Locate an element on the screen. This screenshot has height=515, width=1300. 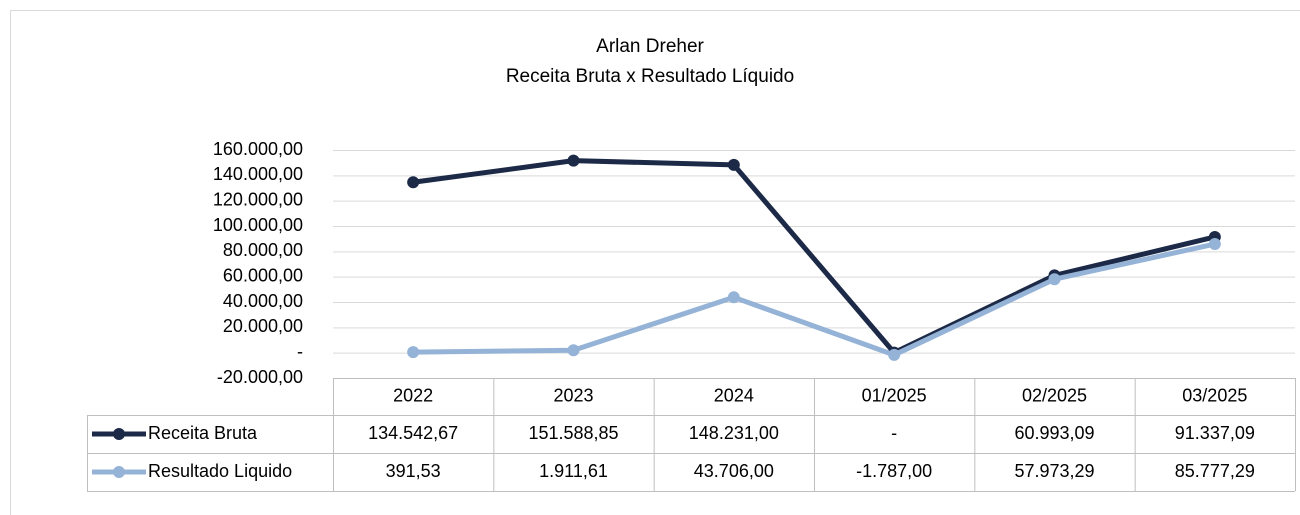
x-tick-label: 01/2025 is located at coordinates (894, 395).